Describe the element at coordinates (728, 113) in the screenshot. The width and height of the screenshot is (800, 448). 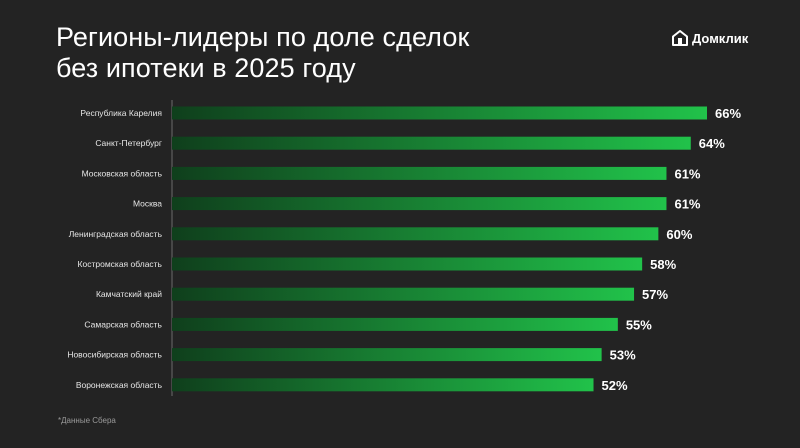
I see `value-label: 66%` at that location.